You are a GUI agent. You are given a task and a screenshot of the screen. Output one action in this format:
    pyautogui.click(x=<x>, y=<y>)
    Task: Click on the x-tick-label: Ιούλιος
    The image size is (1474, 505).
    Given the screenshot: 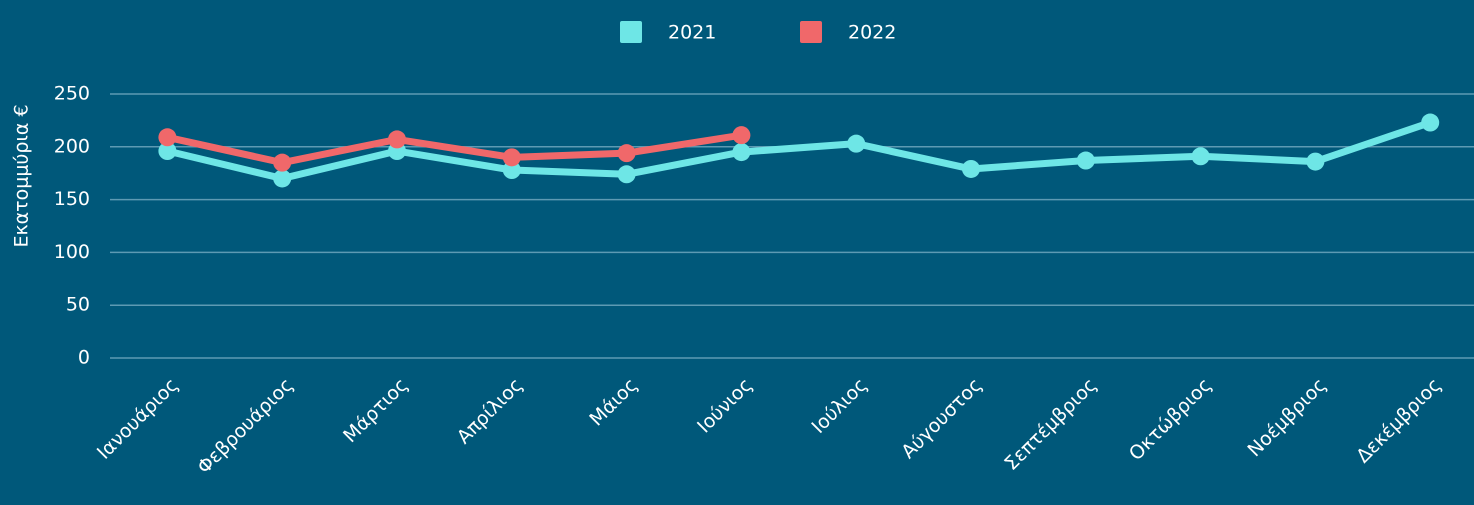 What is the action you would take?
    pyautogui.click(x=840, y=406)
    